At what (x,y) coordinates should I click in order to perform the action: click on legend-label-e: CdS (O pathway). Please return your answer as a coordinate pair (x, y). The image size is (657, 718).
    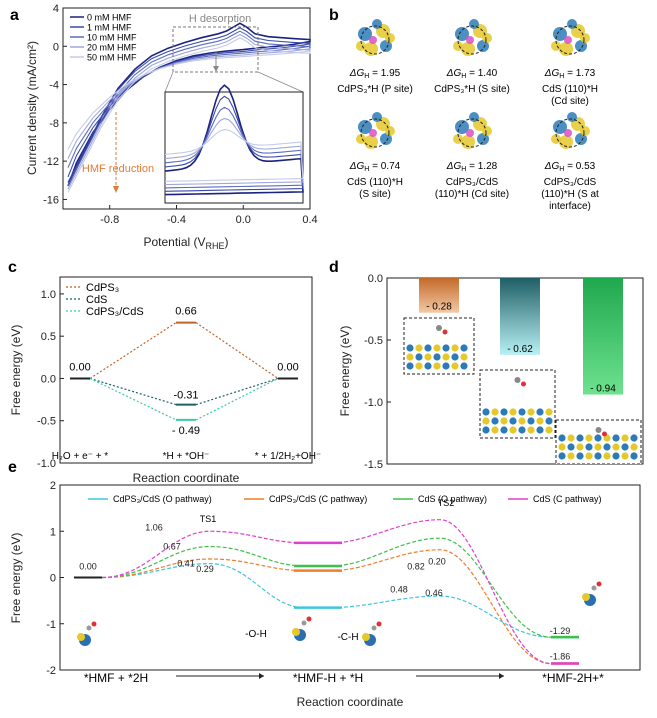
    Looking at the image, I should click on (452, 499).